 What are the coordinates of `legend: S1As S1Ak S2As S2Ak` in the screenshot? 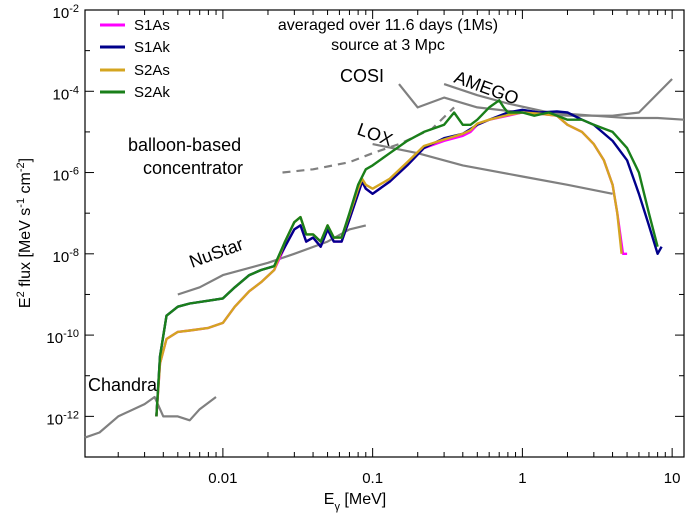 It's located at (135, 59).